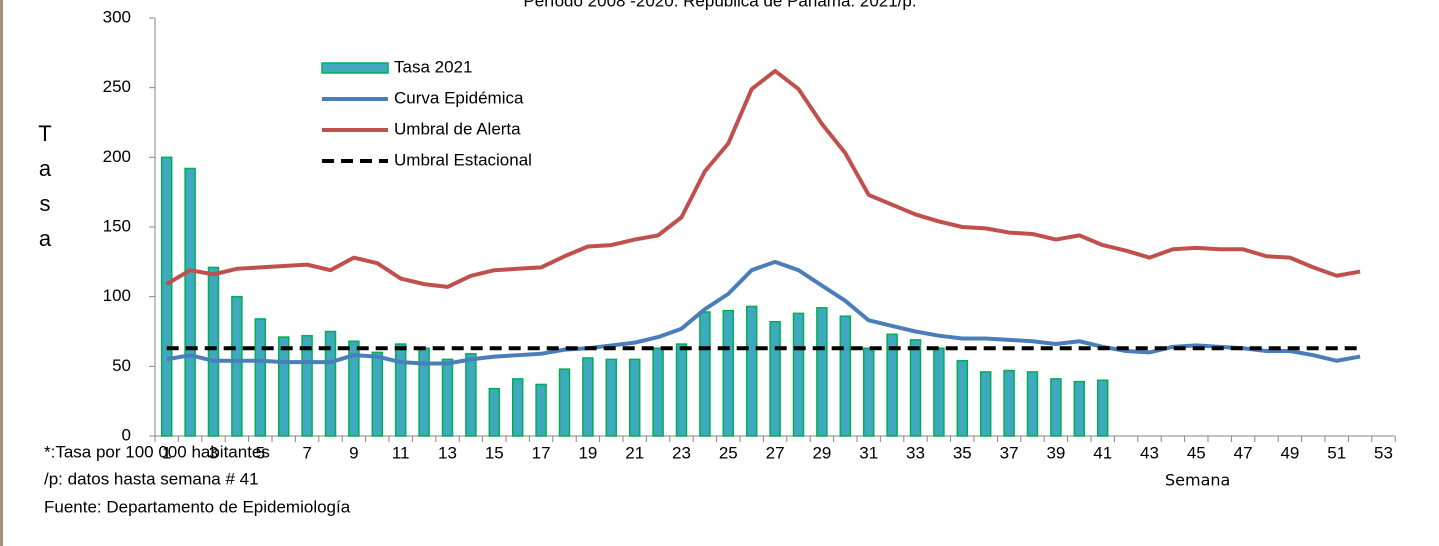  Describe the element at coordinates (117, 295) in the screenshot. I see `y-tick-label: 100` at that location.